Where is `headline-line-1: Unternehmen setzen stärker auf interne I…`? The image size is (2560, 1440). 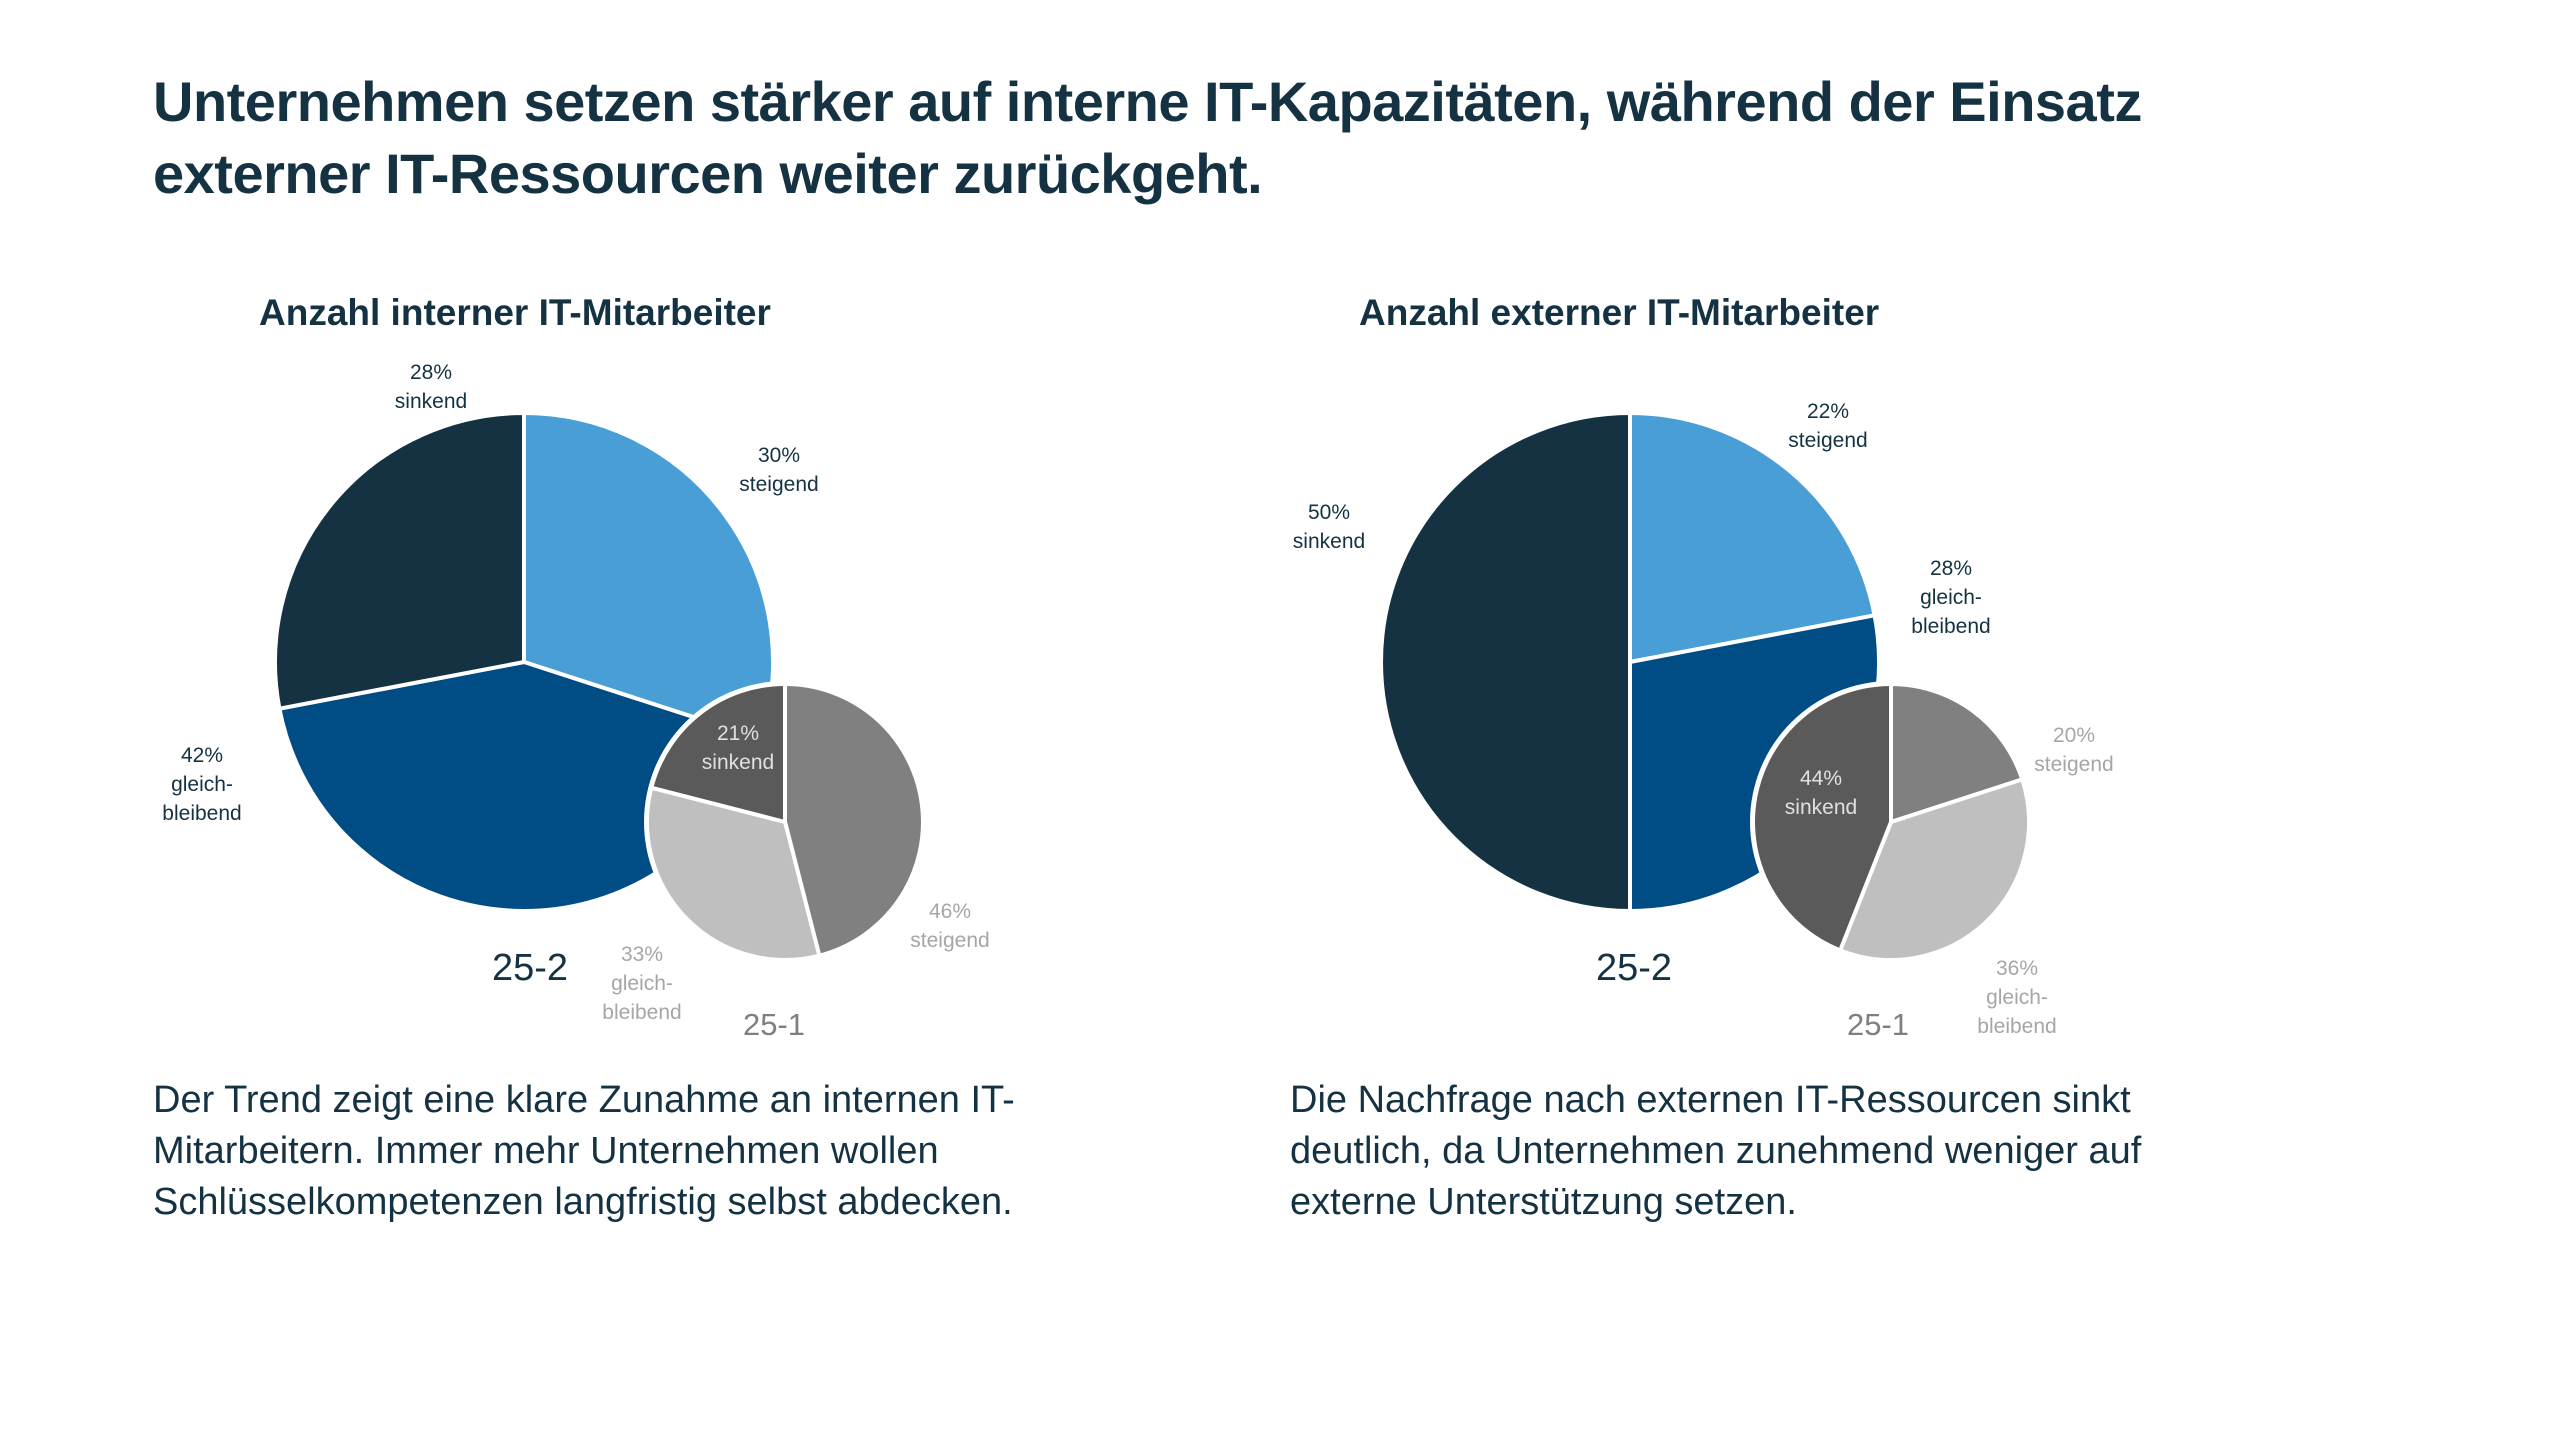 headline-line-1: Unternehmen setzen stärker auf interne I… is located at coordinates (1147, 101).